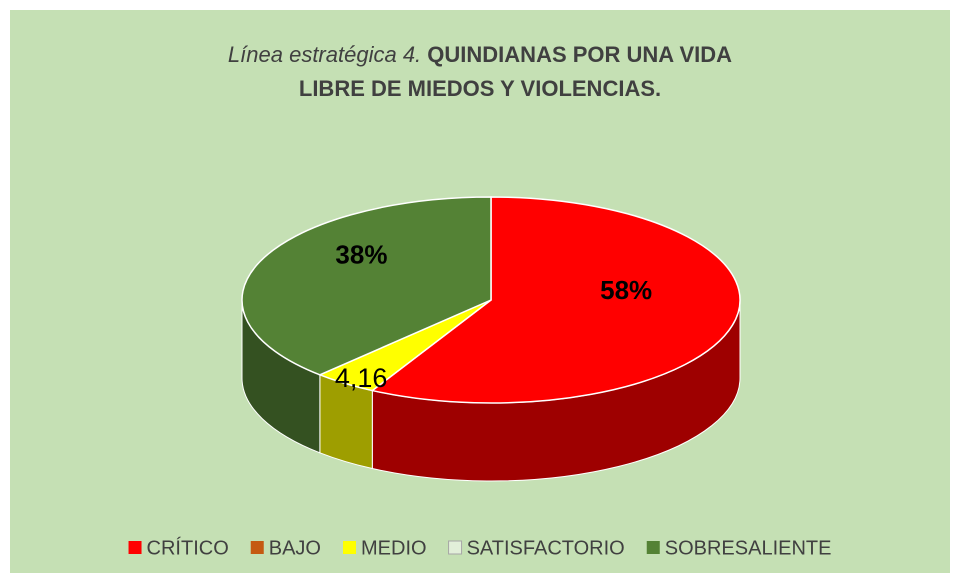 This screenshot has height=583, width=960. Describe the element at coordinates (295, 548) in the screenshot. I see `legend-label: BAJO` at that location.